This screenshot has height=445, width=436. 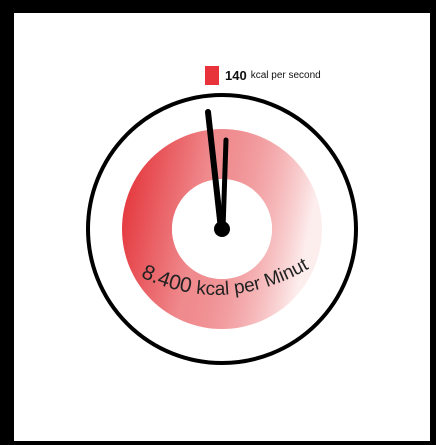 I want to click on long-hand, so click(x=214, y=170).